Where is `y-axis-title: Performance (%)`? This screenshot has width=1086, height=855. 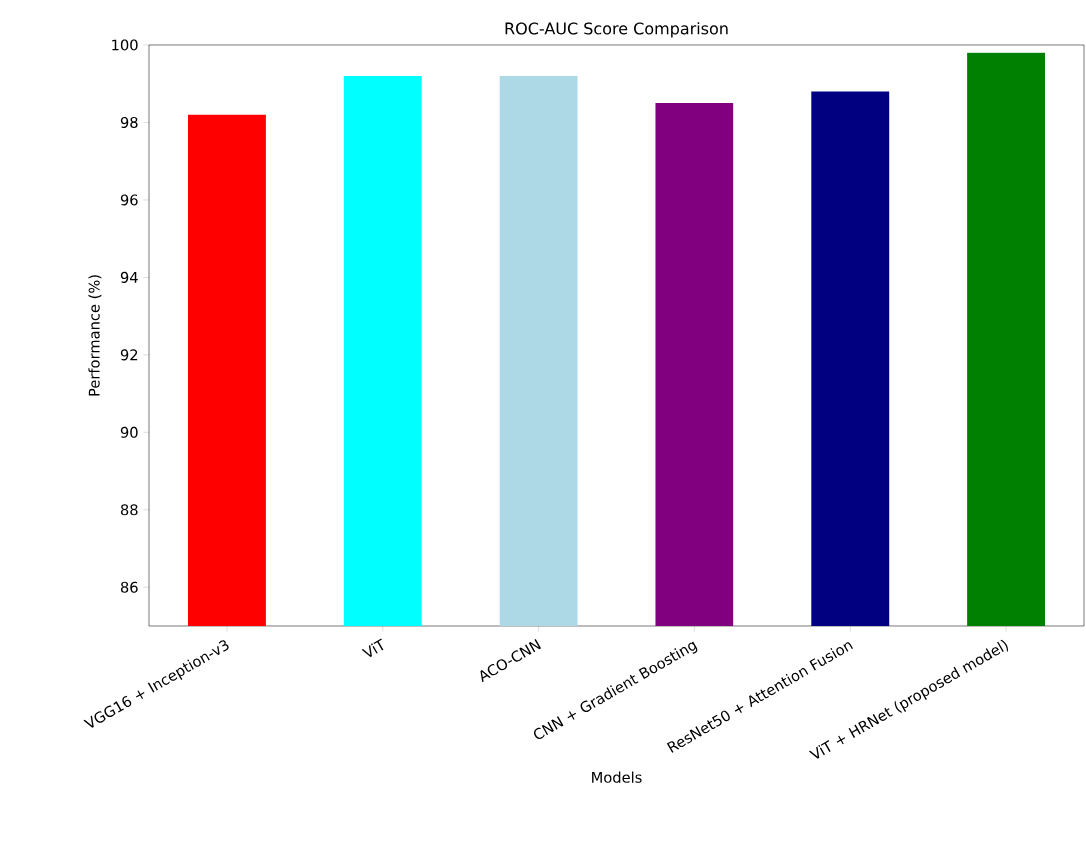
y-axis-title: Performance (%) is located at coordinates (95, 335).